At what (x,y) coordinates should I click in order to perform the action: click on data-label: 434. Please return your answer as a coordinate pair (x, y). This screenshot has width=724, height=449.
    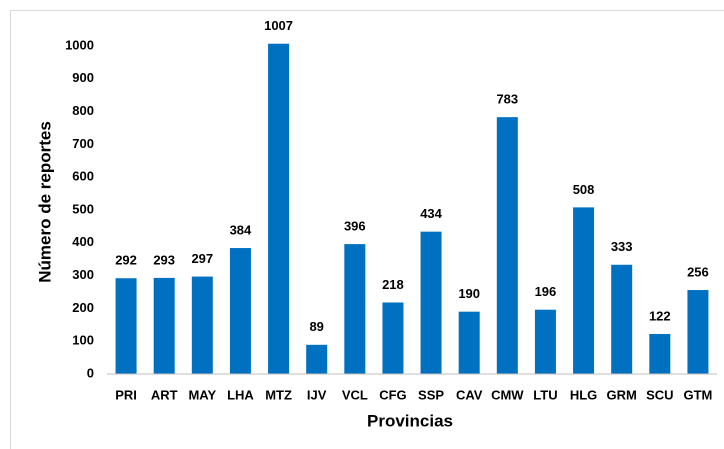
    Looking at the image, I should click on (431, 213).